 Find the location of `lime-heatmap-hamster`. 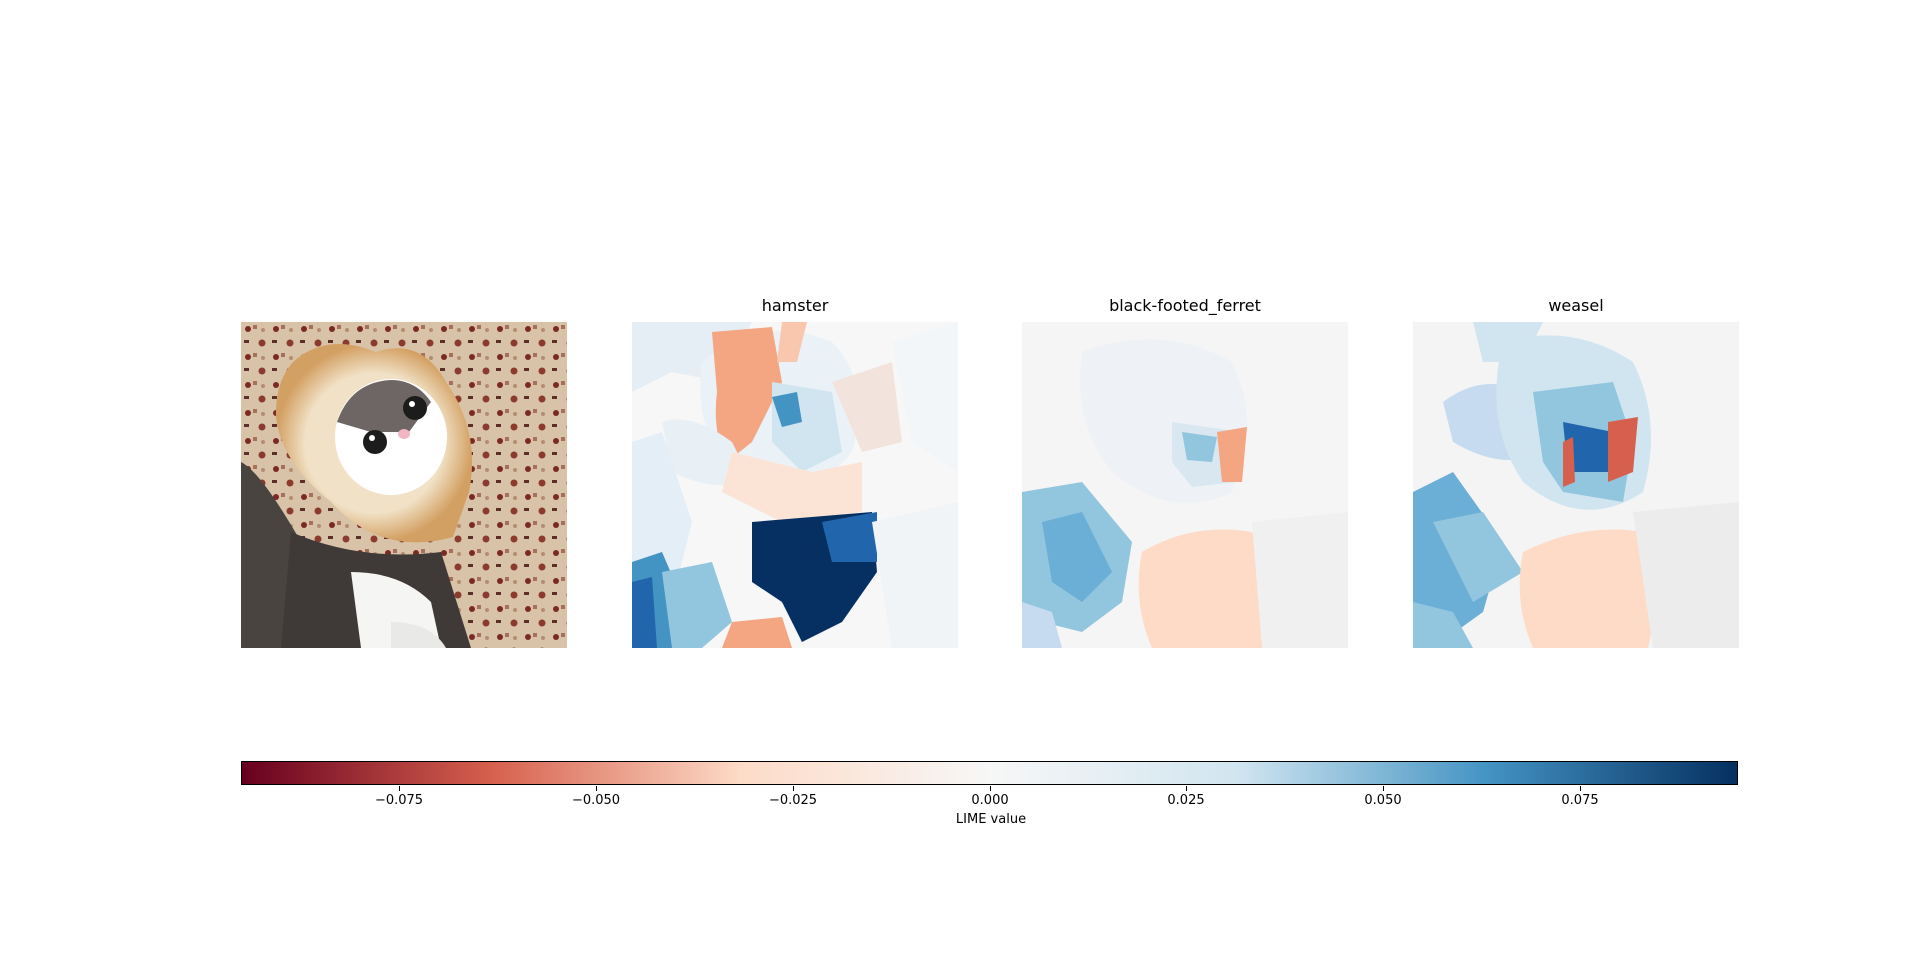

lime-heatmap-hamster is located at coordinates (795, 485).